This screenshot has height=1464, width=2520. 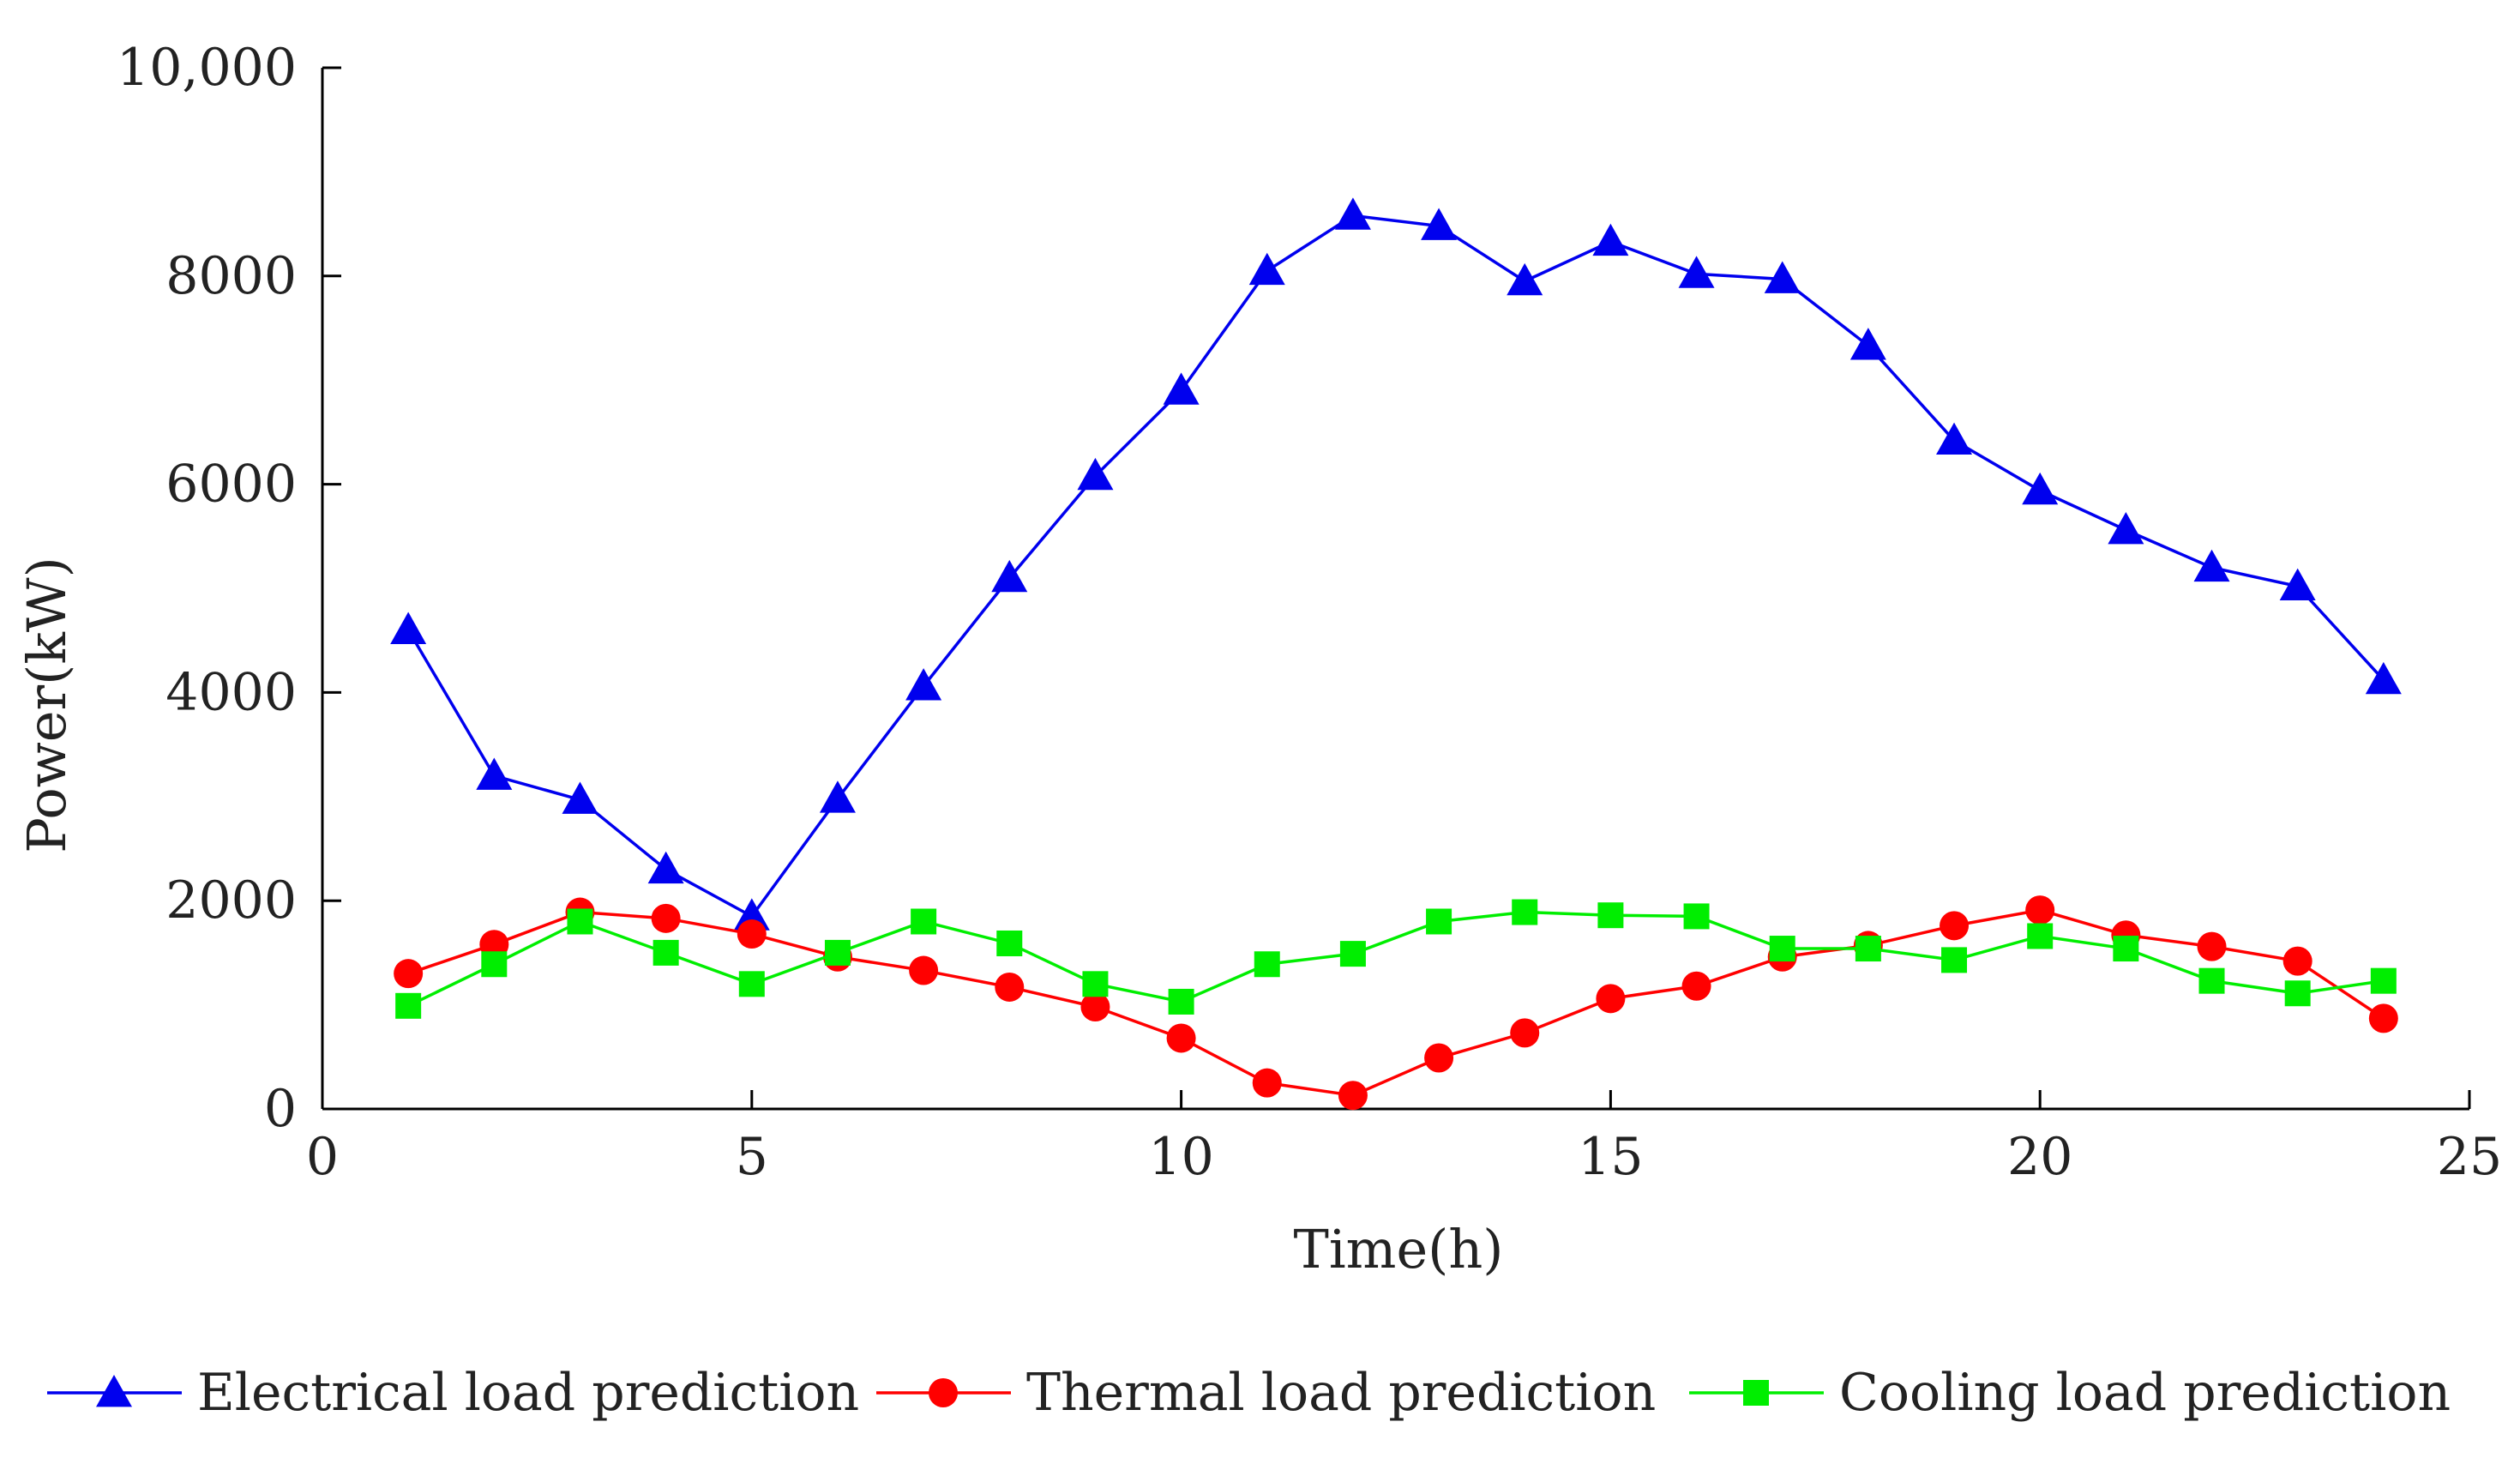 I want to click on legend-item-cooling-load-prediction: Cooling load prediction, so click(x=2070, y=1393).